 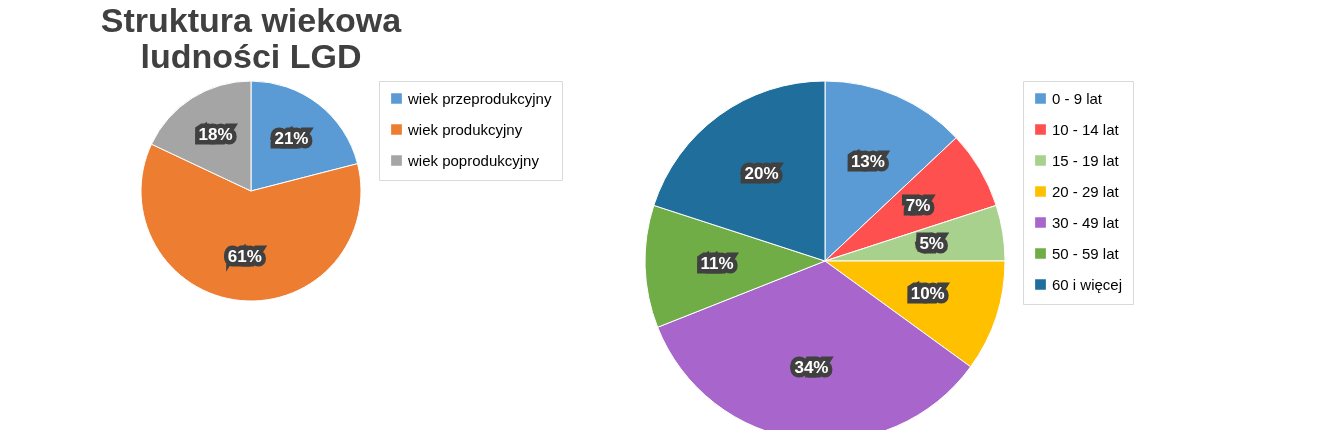 I want to click on legend-label: 50 - 59 lat, so click(x=1086, y=253).